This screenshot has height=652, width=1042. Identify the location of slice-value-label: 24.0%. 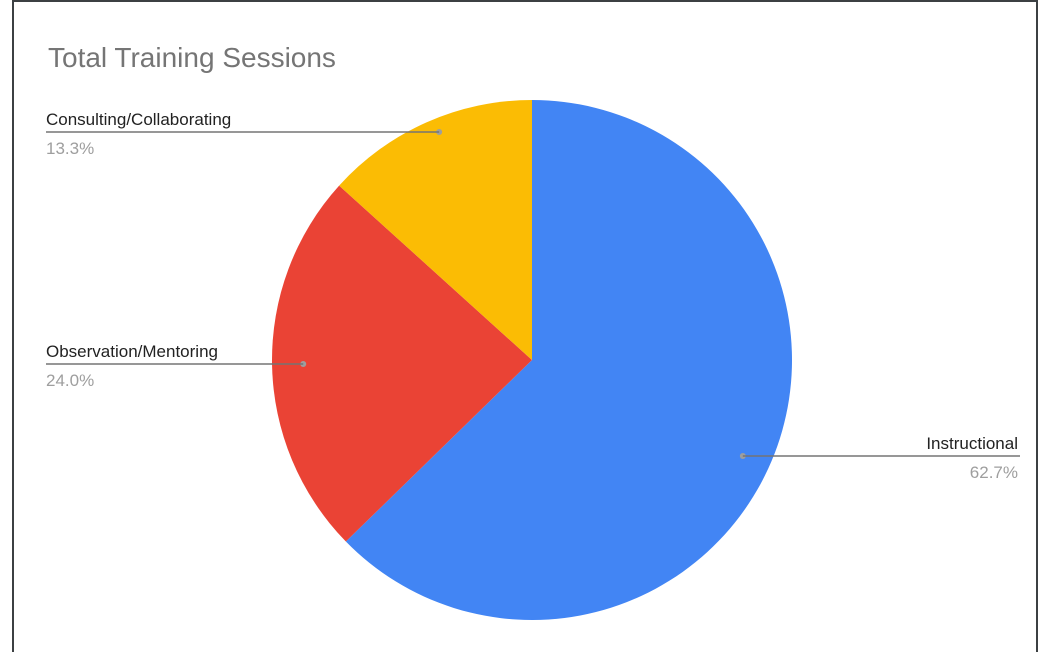
(70, 380).